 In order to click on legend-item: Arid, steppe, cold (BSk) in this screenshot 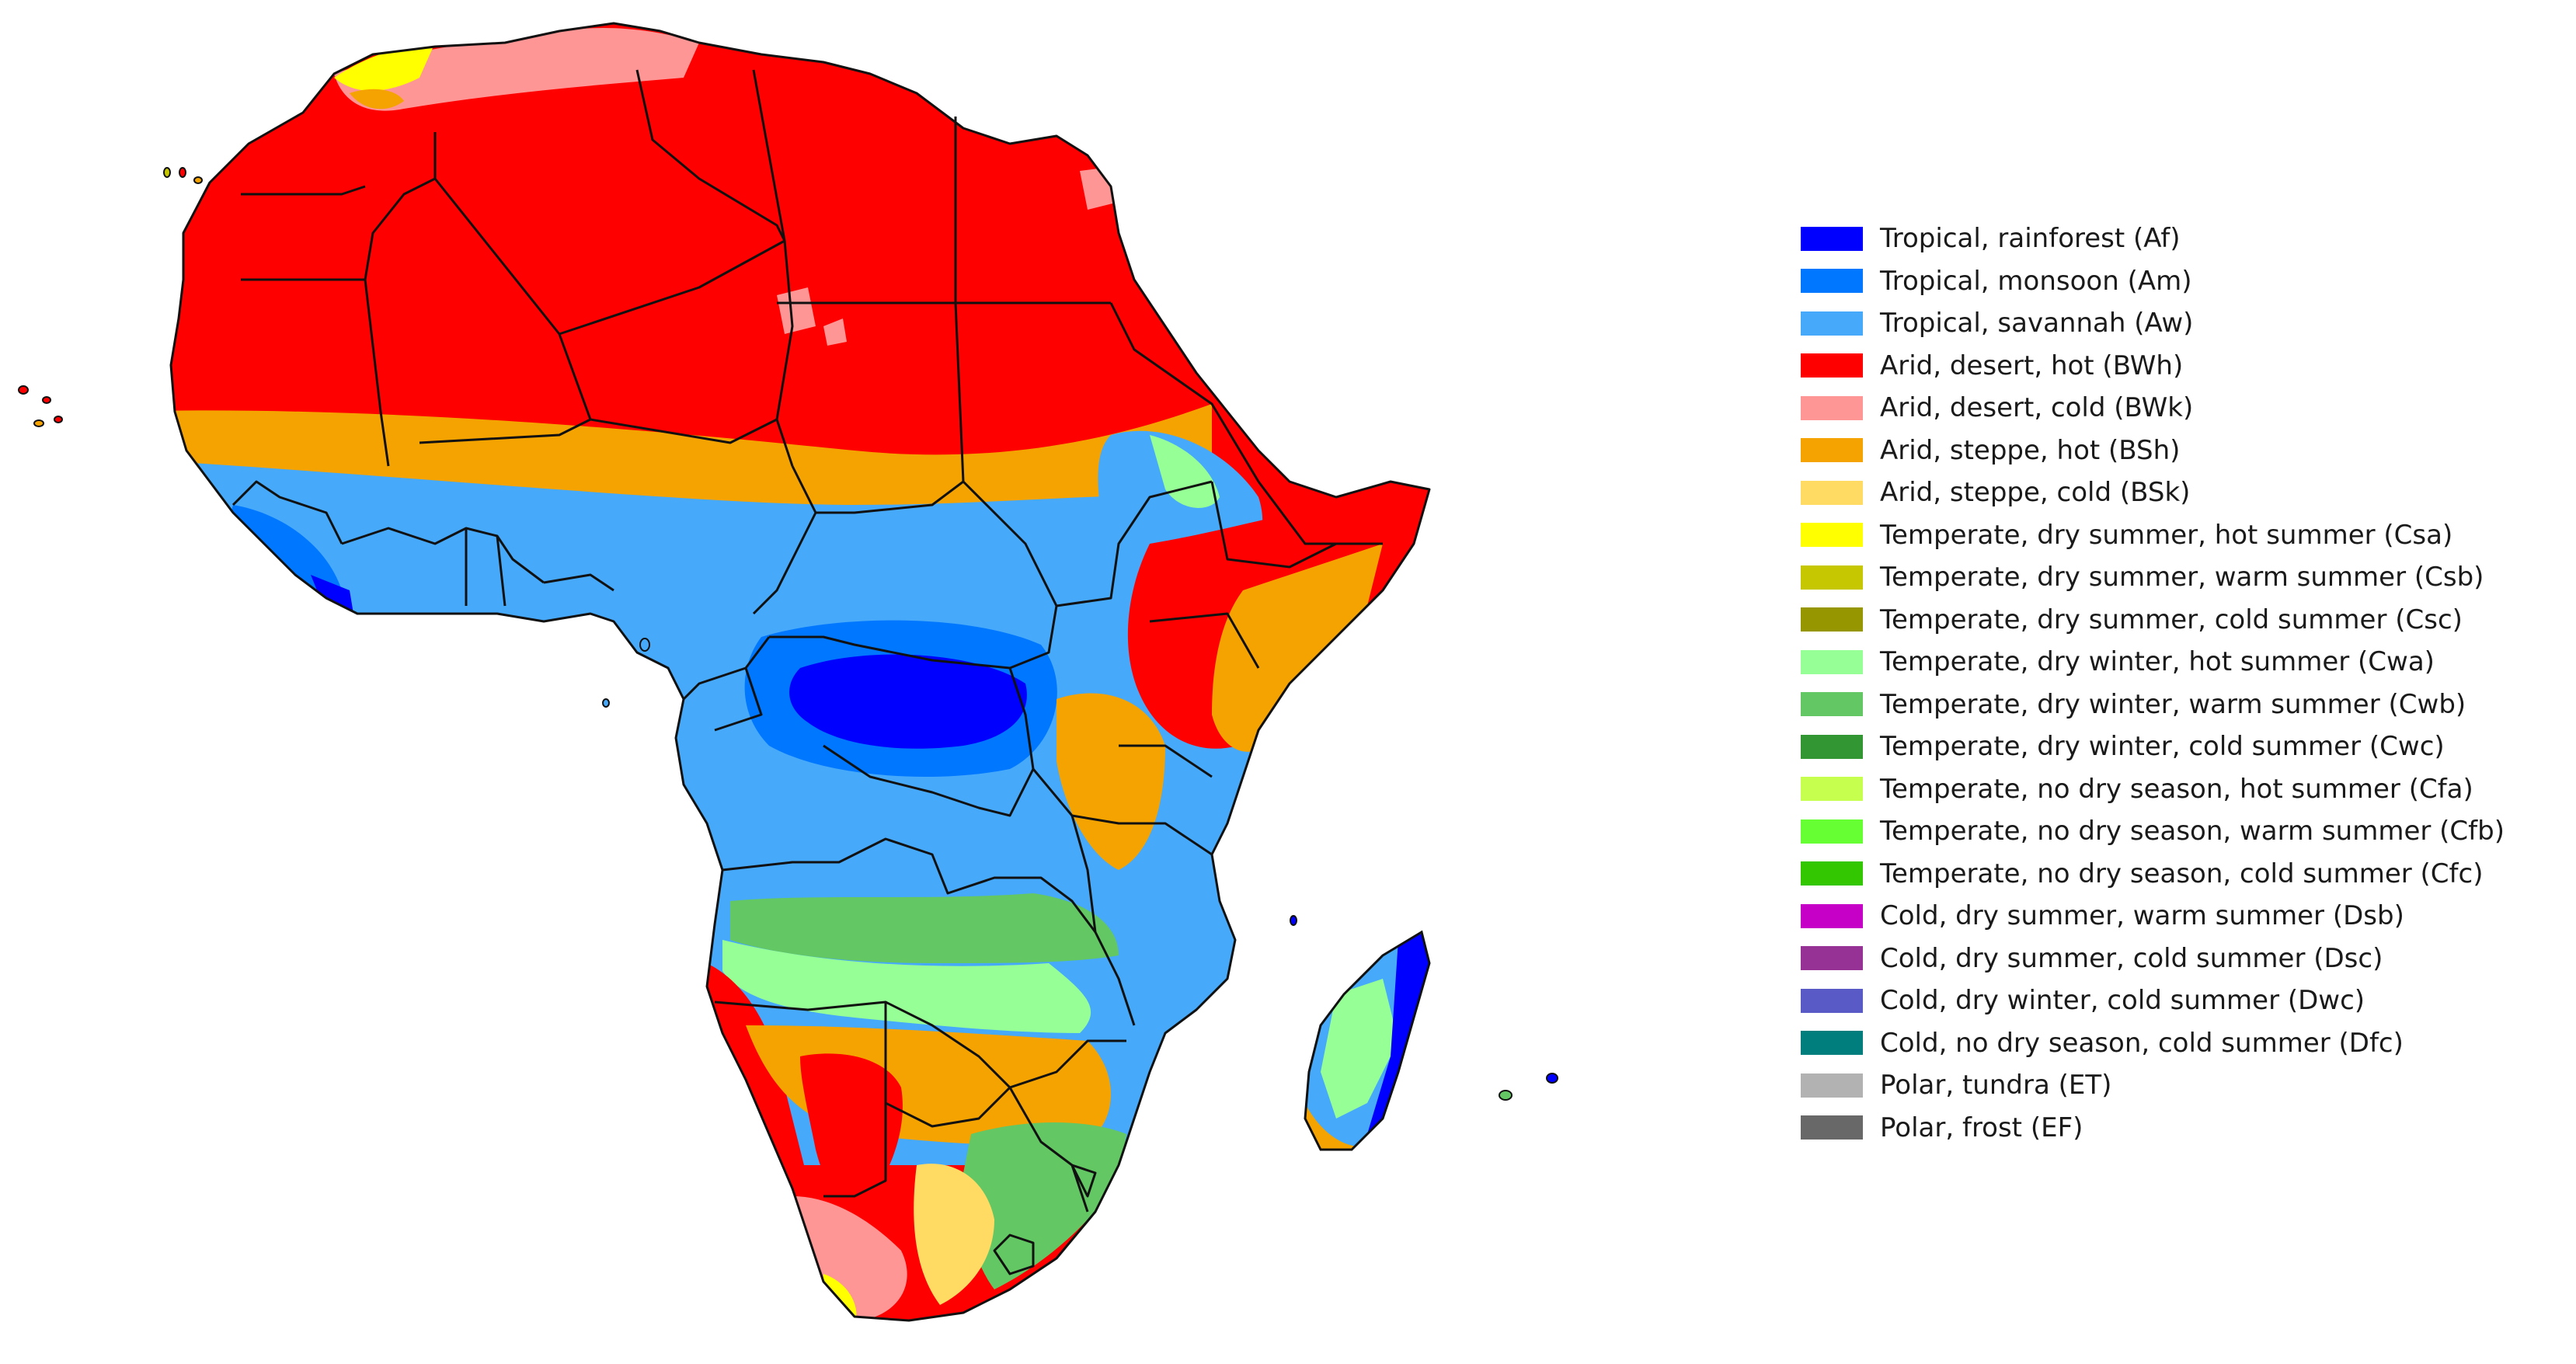, I will do `click(2173, 492)`.